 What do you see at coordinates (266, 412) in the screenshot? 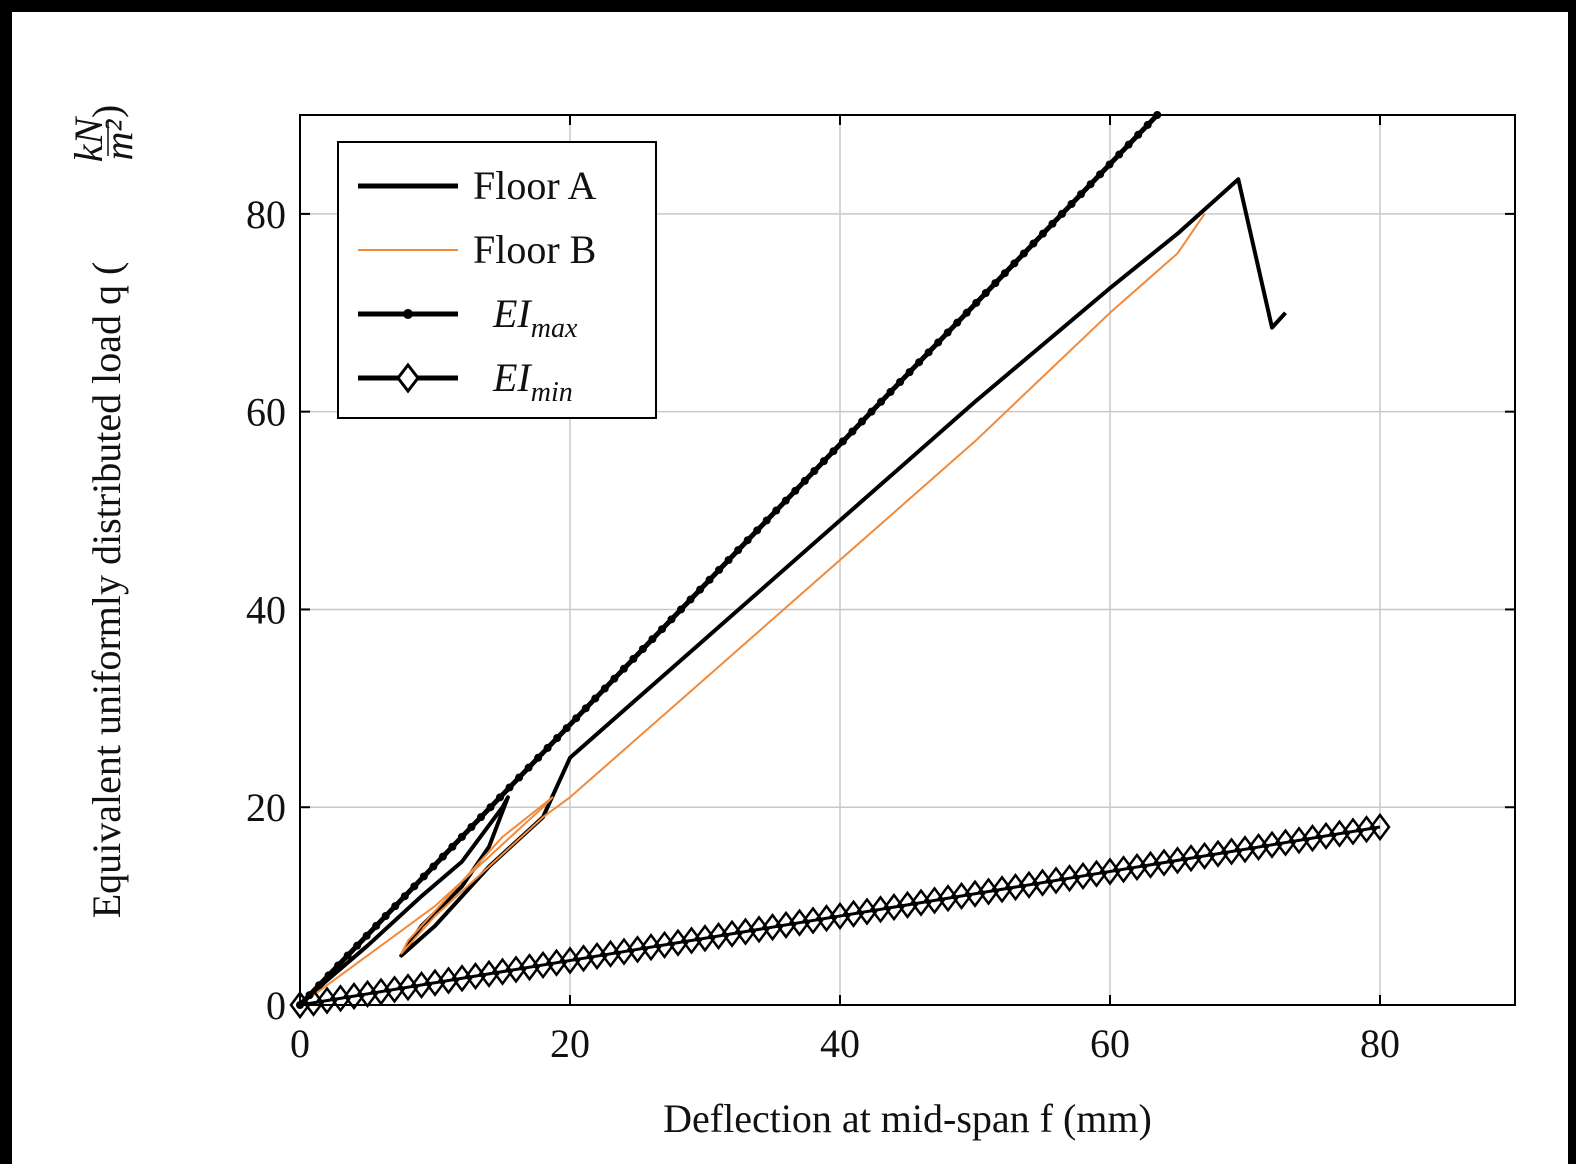
I see `y-tick-label: 60` at bounding box center [266, 412].